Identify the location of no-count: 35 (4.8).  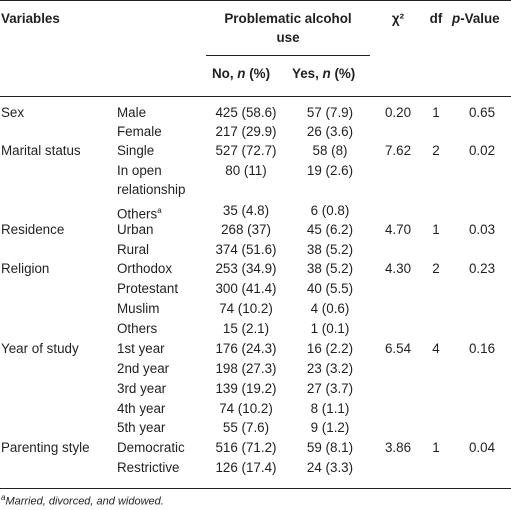
(246, 210).